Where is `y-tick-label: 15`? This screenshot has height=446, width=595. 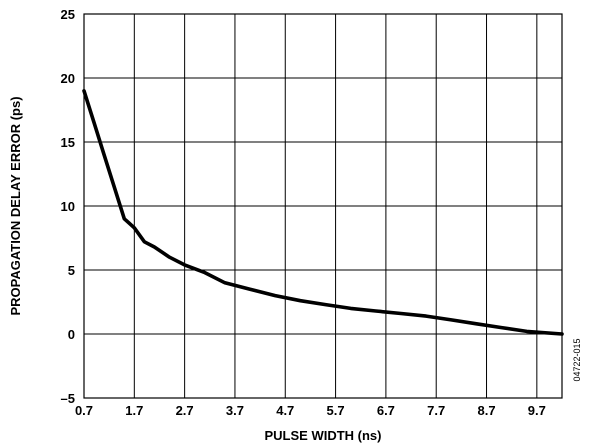 y-tick-label: 15 is located at coordinates (68, 142).